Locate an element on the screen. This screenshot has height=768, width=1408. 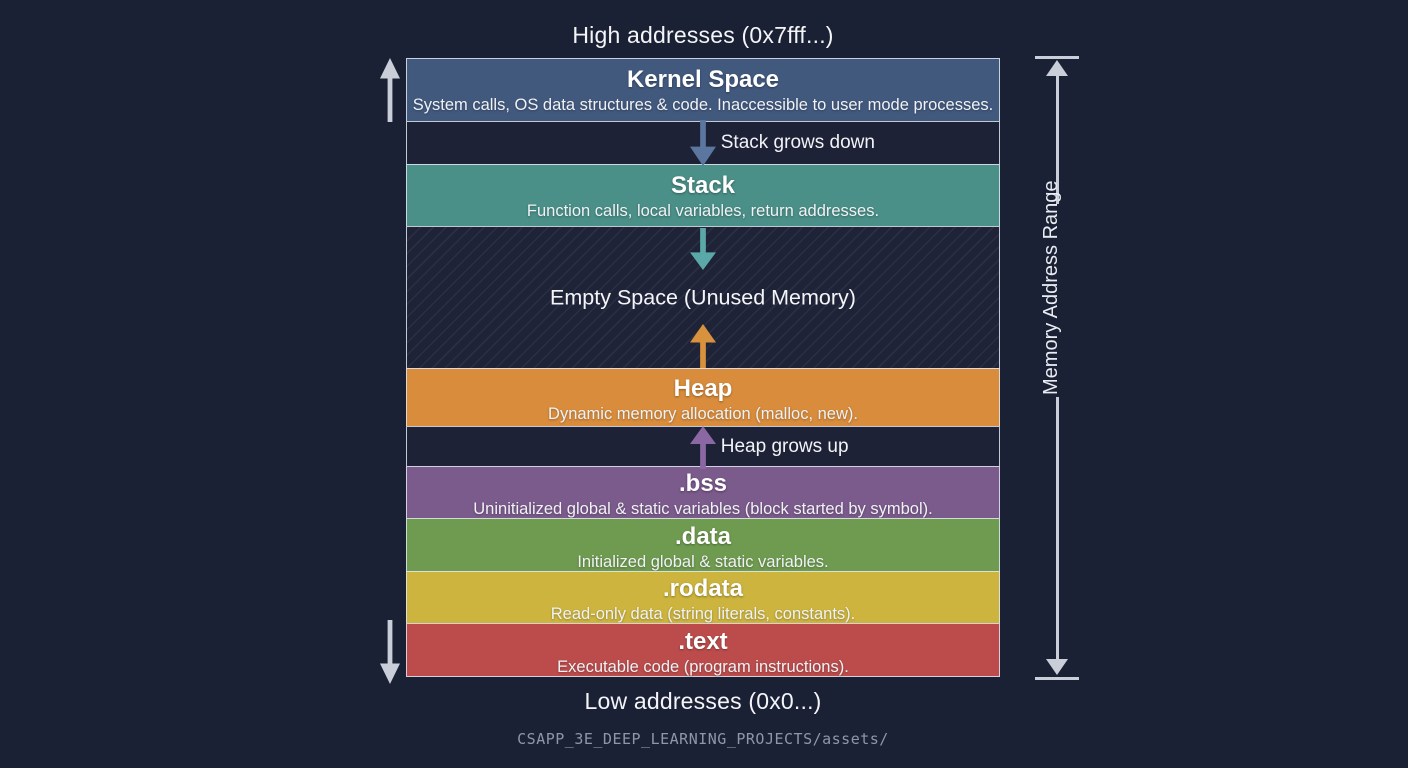
high-addresses-label: High addresses (0x7fff...) is located at coordinates (703, 35).